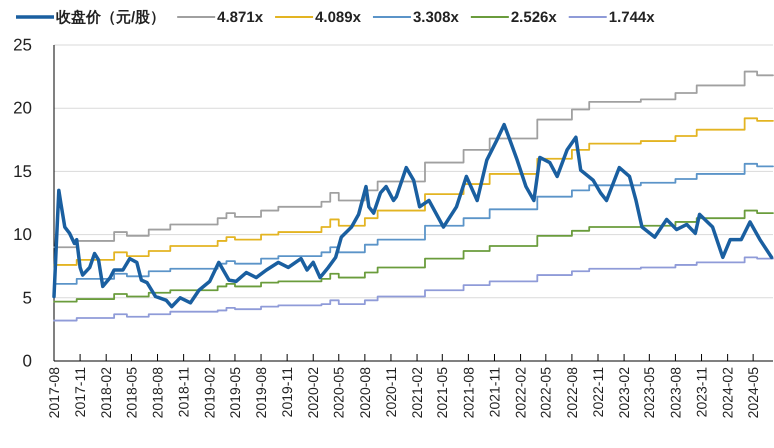 The height and width of the screenshot is (448, 774). What do you see at coordinates (390, 392) in the screenshot?
I see `x-tick-label: 2020-11` at bounding box center [390, 392].